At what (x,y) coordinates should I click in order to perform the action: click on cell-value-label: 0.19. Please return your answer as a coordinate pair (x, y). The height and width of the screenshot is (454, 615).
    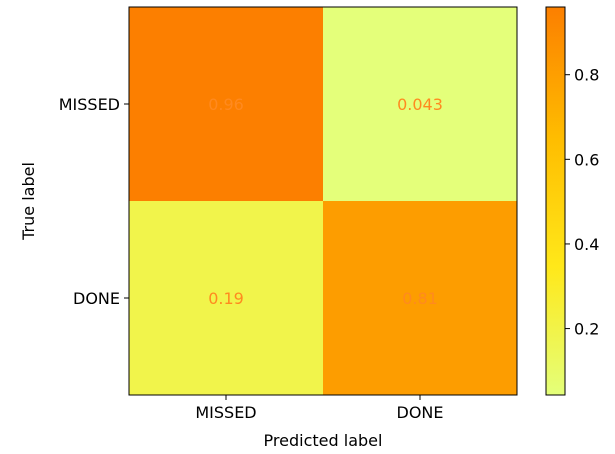
    Looking at the image, I should click on (226, 298).